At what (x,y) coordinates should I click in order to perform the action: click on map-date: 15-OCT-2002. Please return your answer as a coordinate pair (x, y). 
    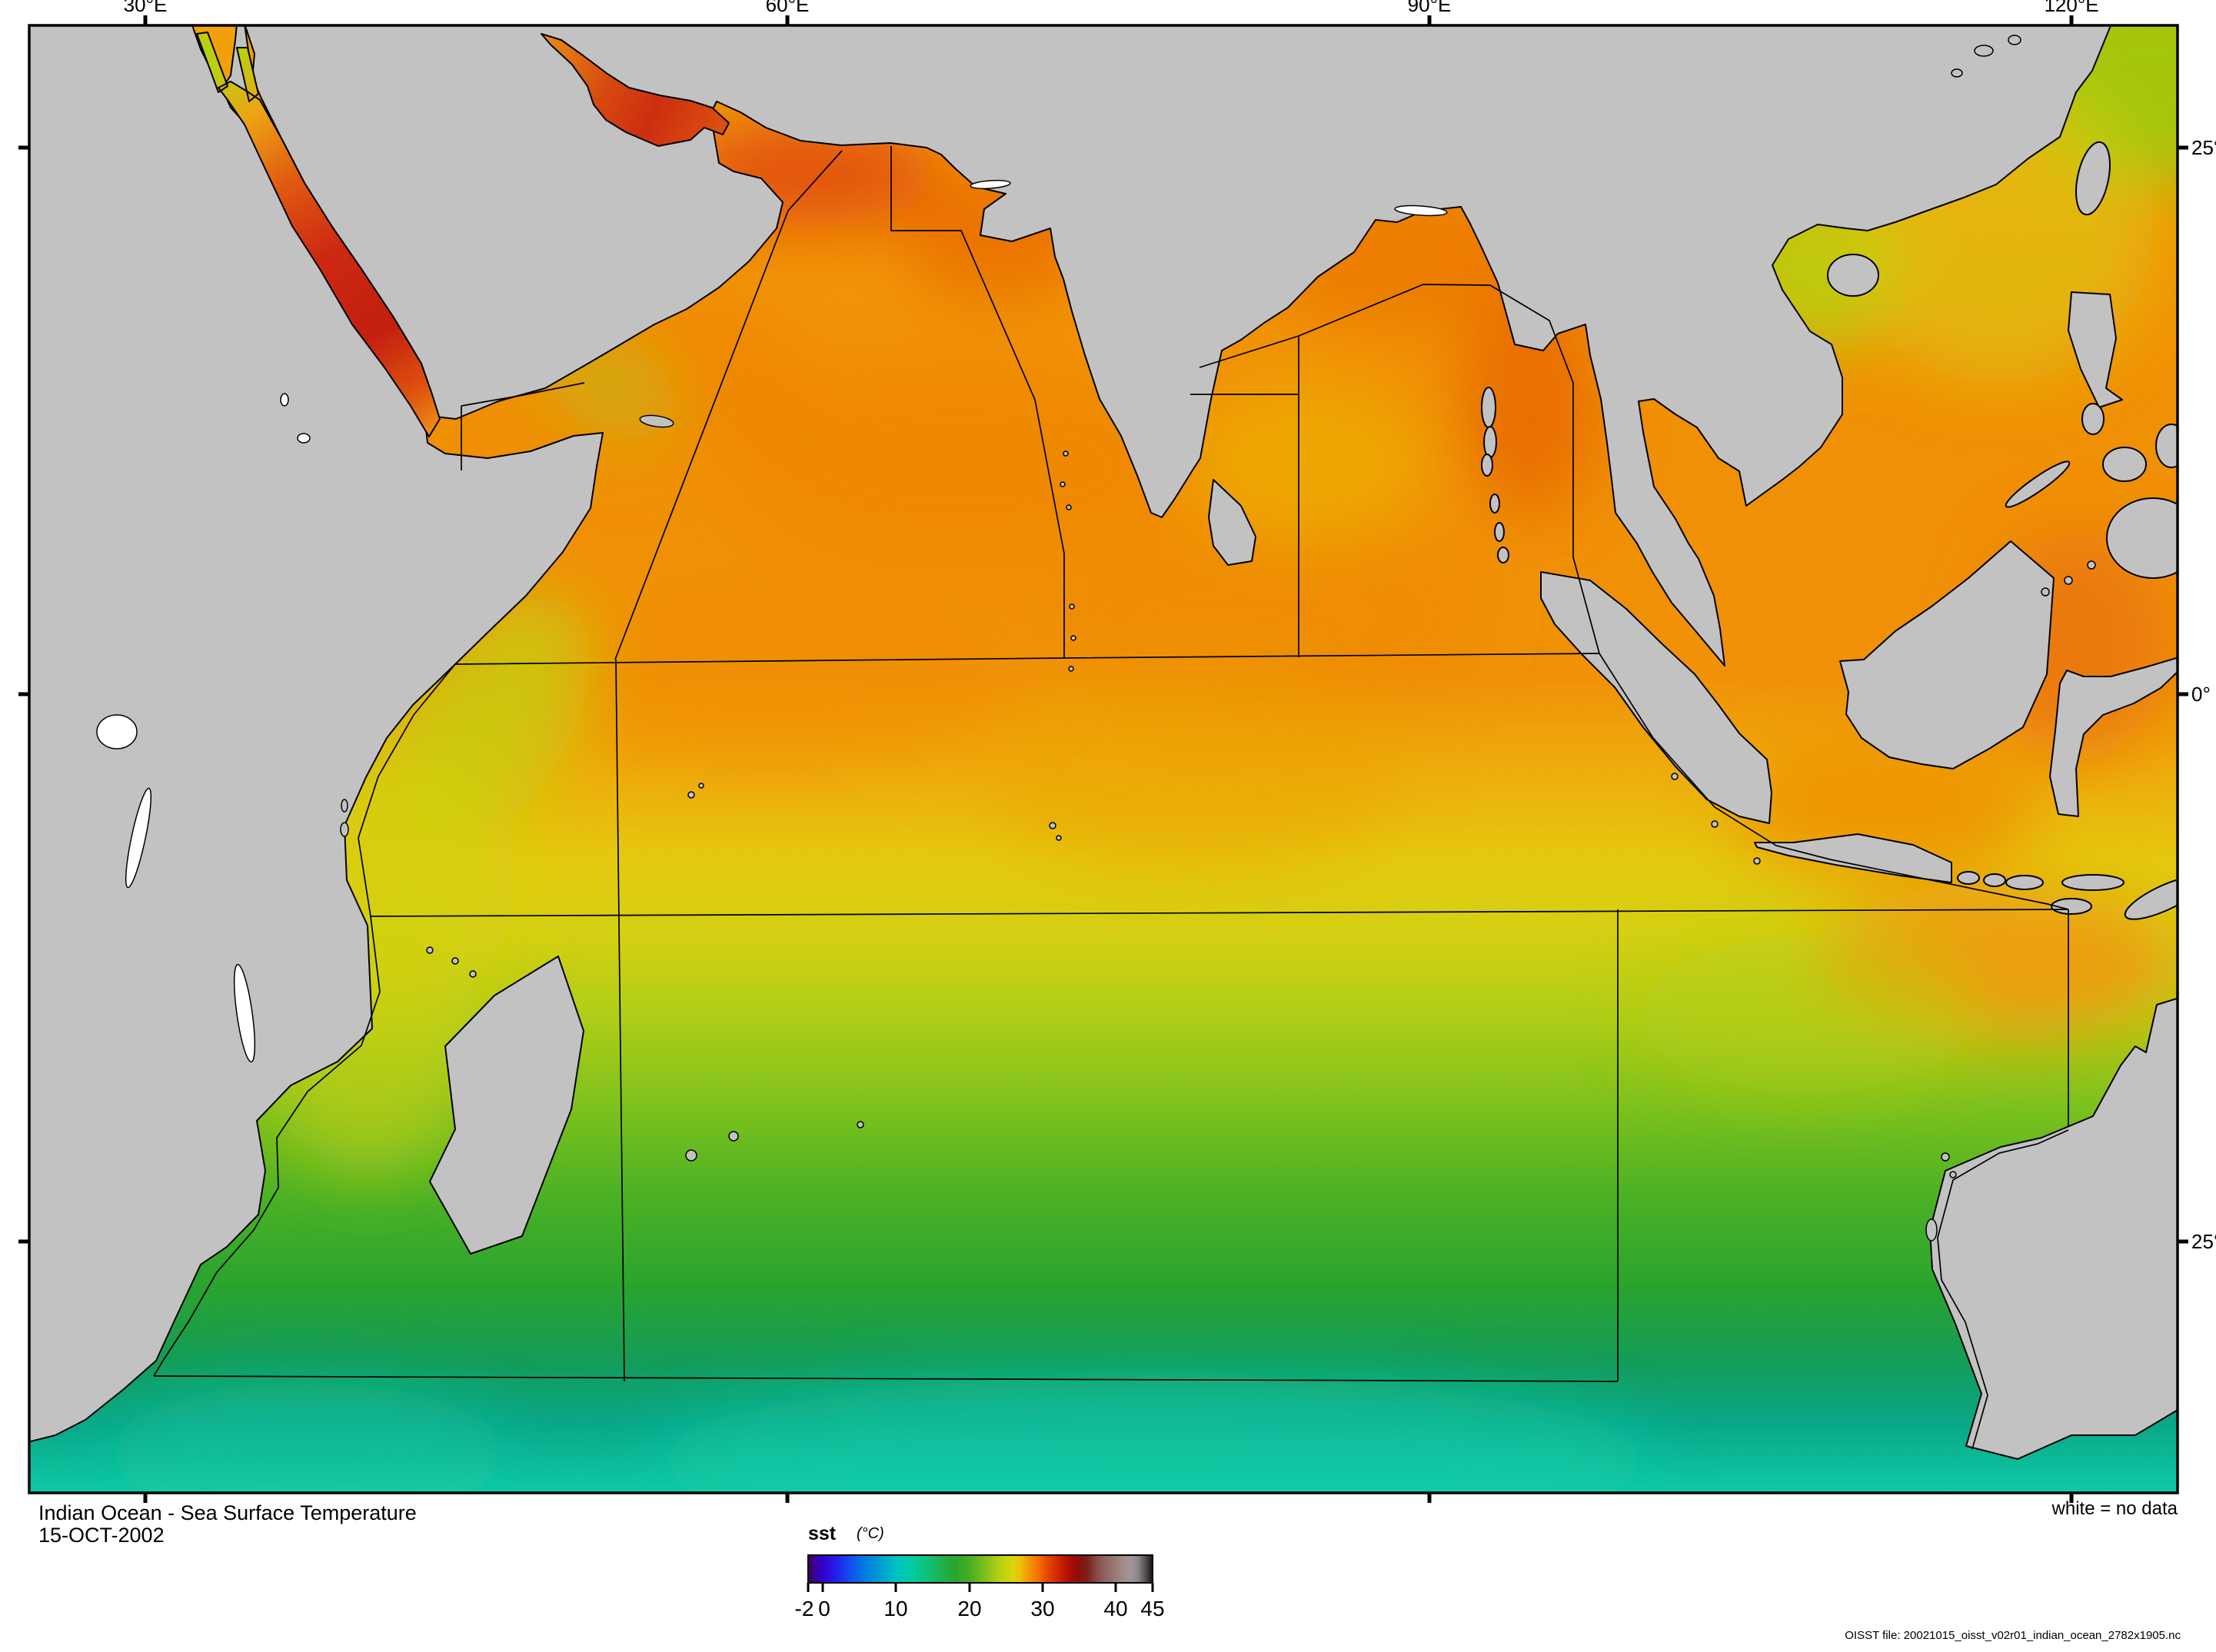
    Looking at the image, I should click on (101, 1536).